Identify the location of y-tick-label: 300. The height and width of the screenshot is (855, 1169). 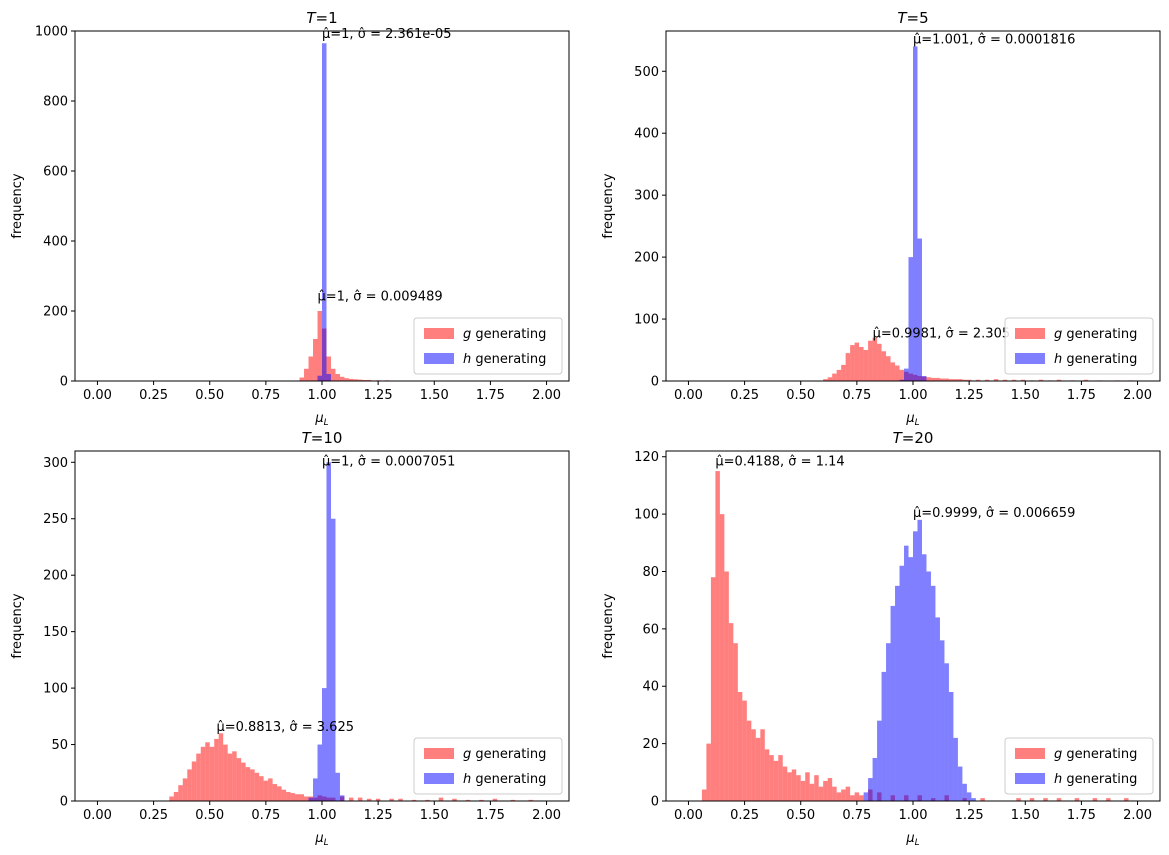
(646, 196).